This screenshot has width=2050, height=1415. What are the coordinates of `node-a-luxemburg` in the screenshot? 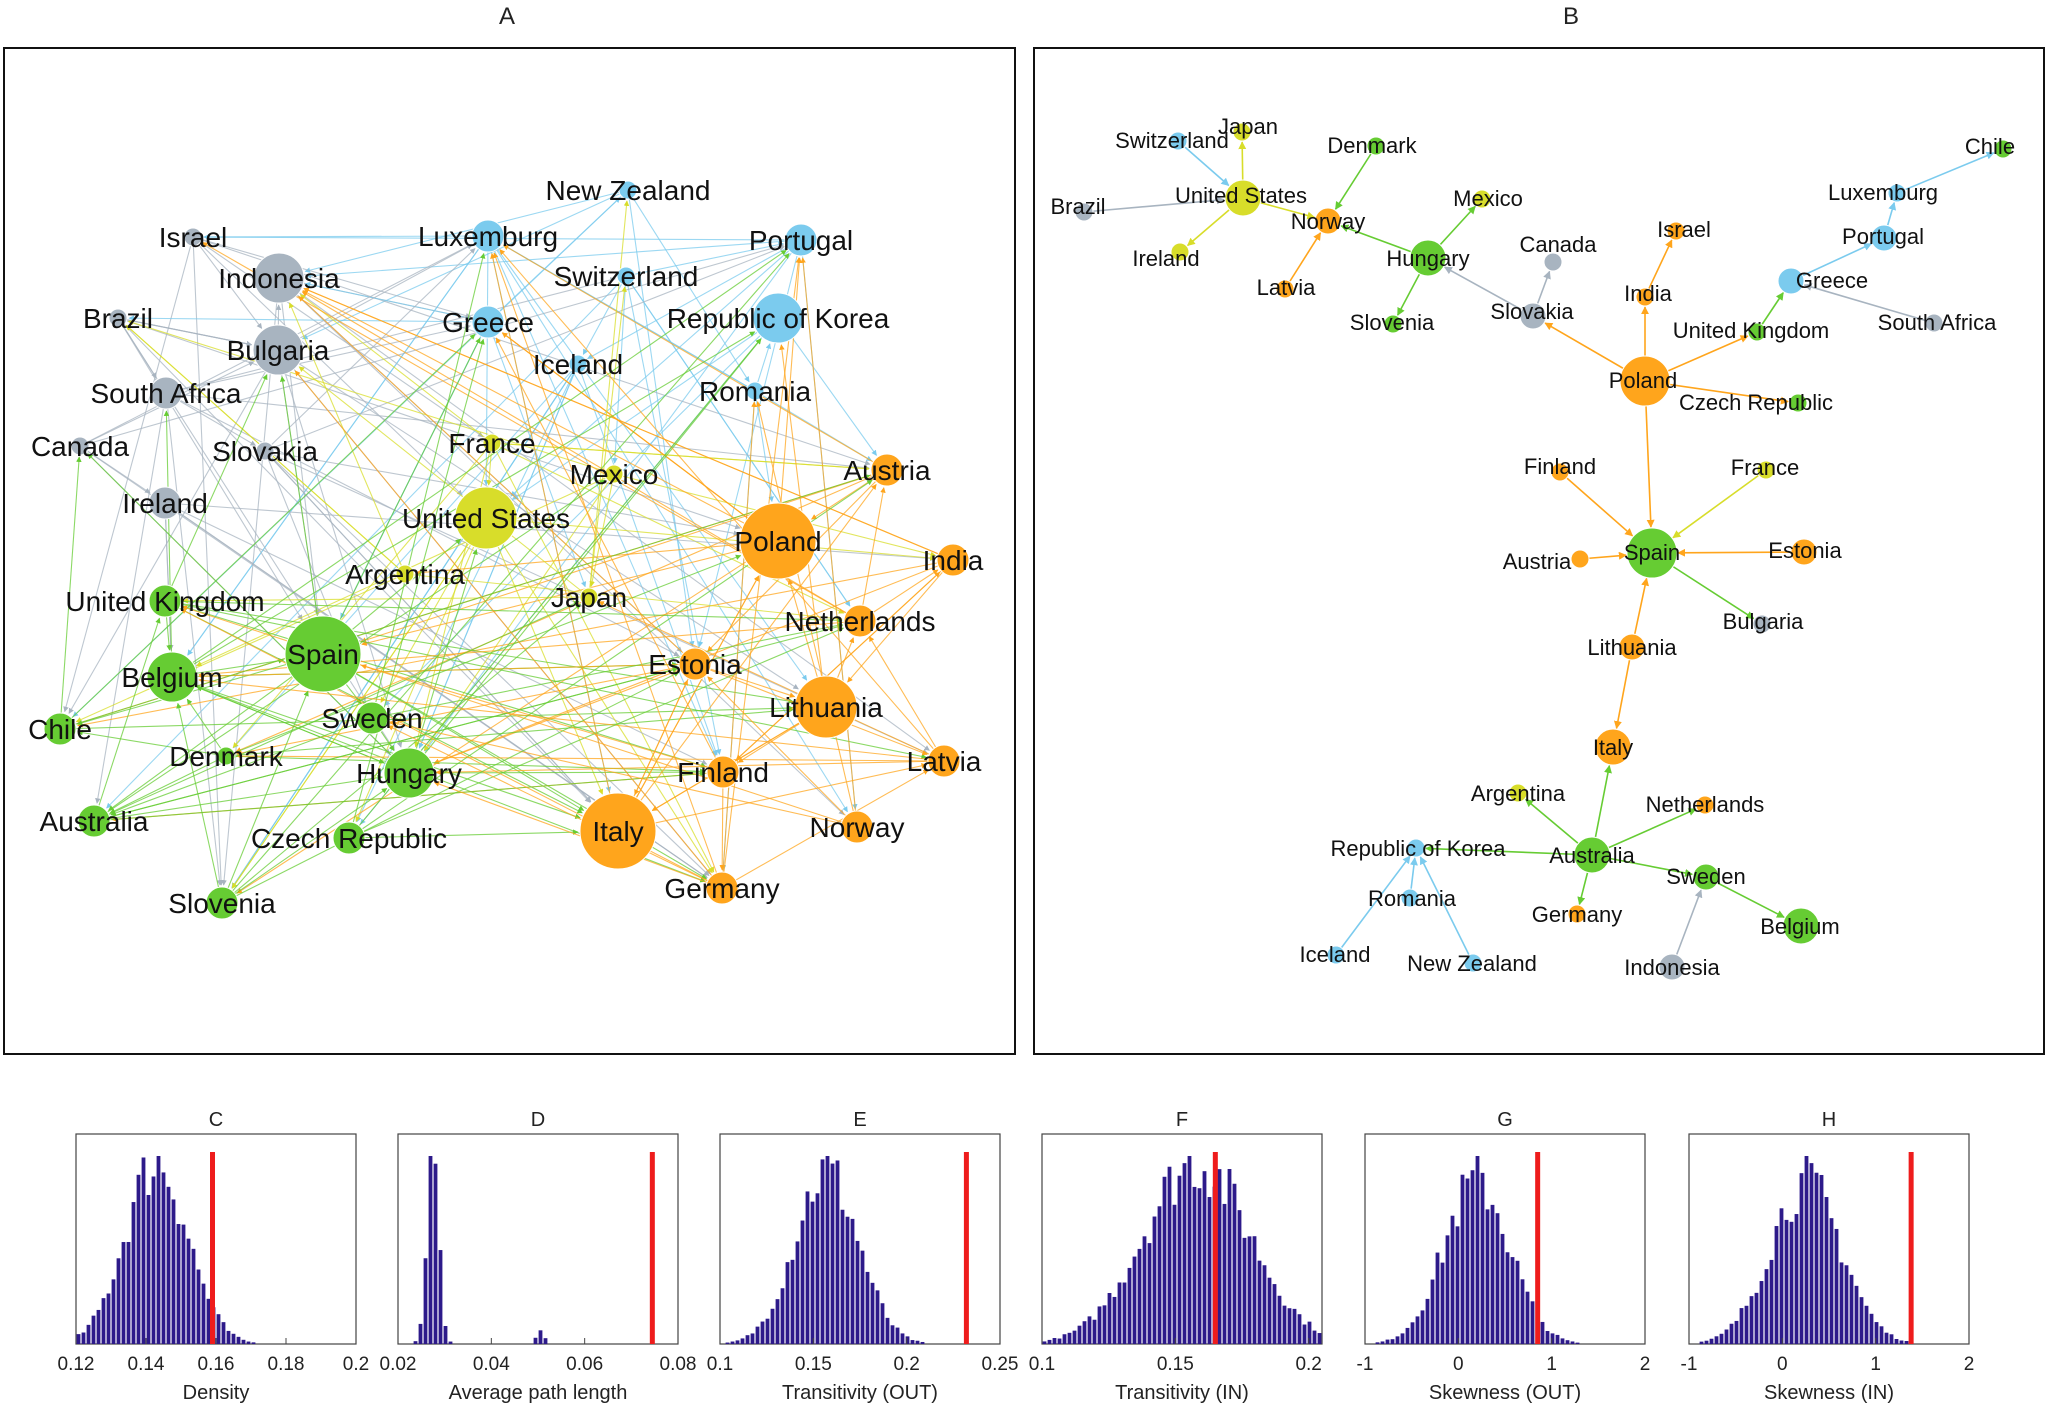 It's located at (488, 236).